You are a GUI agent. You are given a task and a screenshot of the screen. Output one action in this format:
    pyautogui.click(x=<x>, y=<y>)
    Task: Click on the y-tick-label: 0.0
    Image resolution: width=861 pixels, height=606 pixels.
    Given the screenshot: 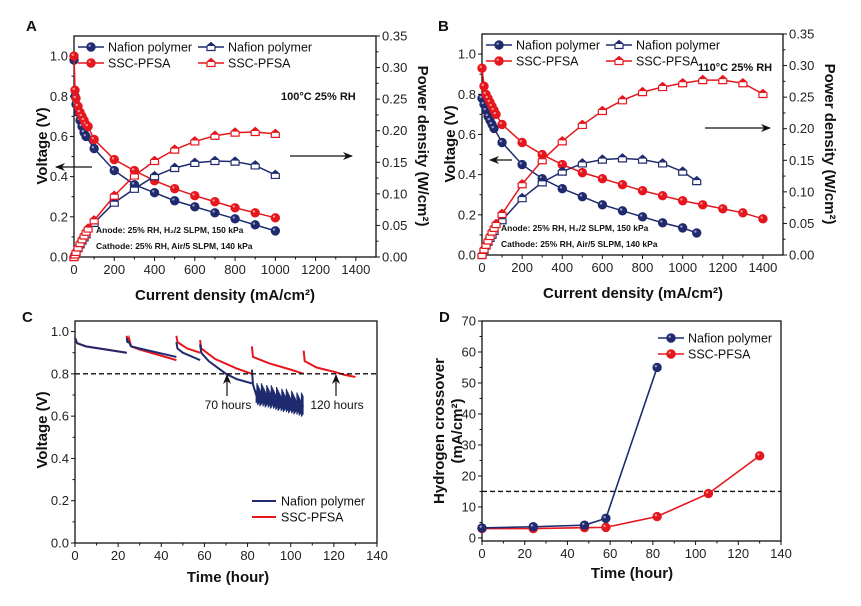 What is the action you would take?
    pyautogui.click(x=467, y=255)
    